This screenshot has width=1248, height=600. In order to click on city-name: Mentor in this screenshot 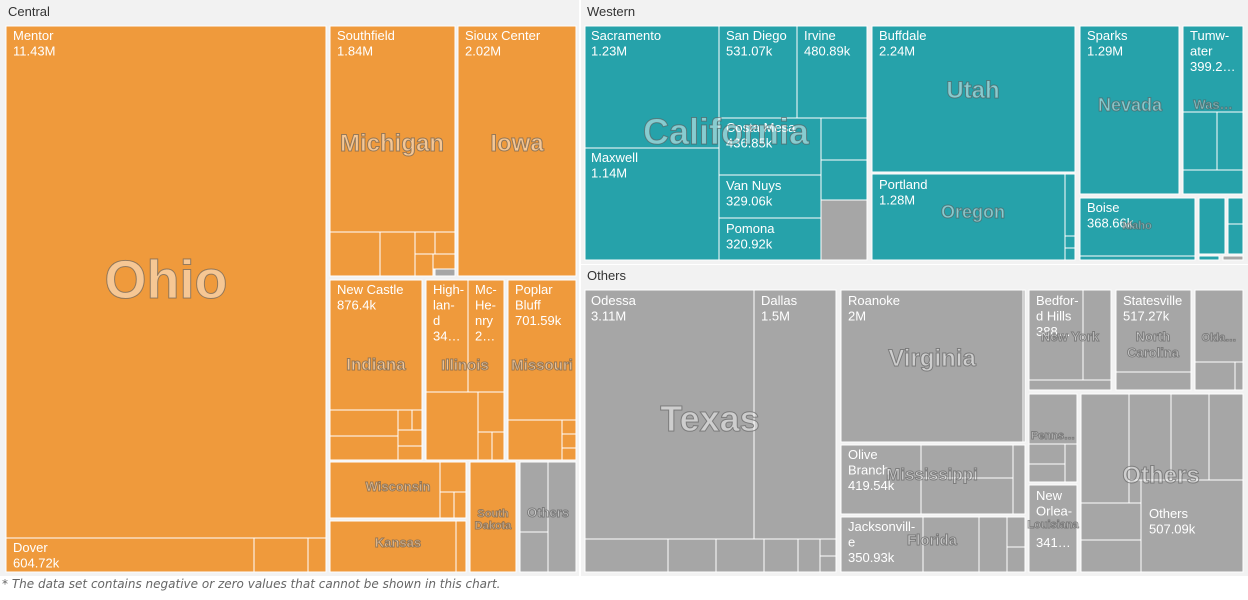, I will do `click(33, 35)`.